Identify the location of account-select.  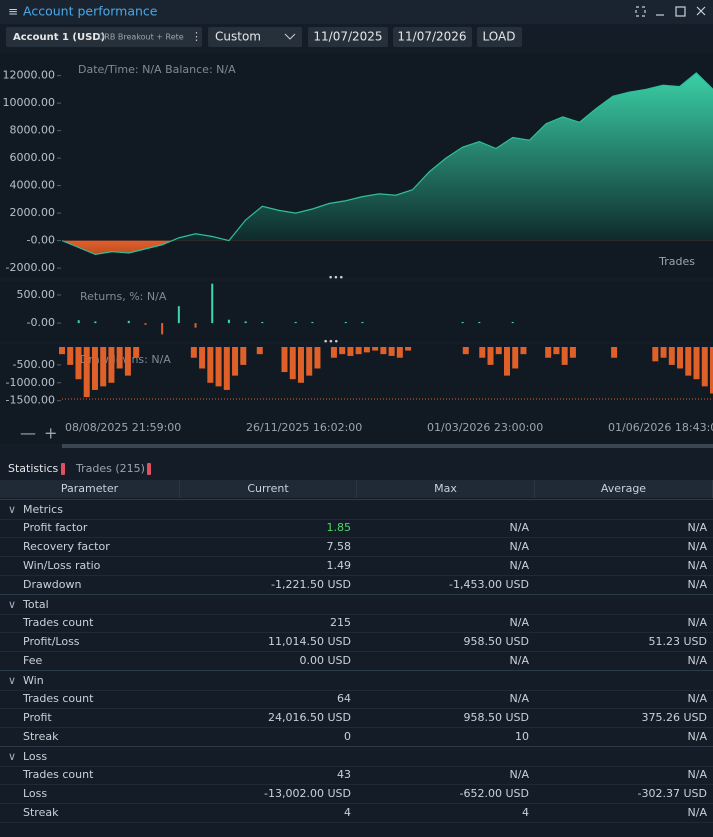
(104, 37).